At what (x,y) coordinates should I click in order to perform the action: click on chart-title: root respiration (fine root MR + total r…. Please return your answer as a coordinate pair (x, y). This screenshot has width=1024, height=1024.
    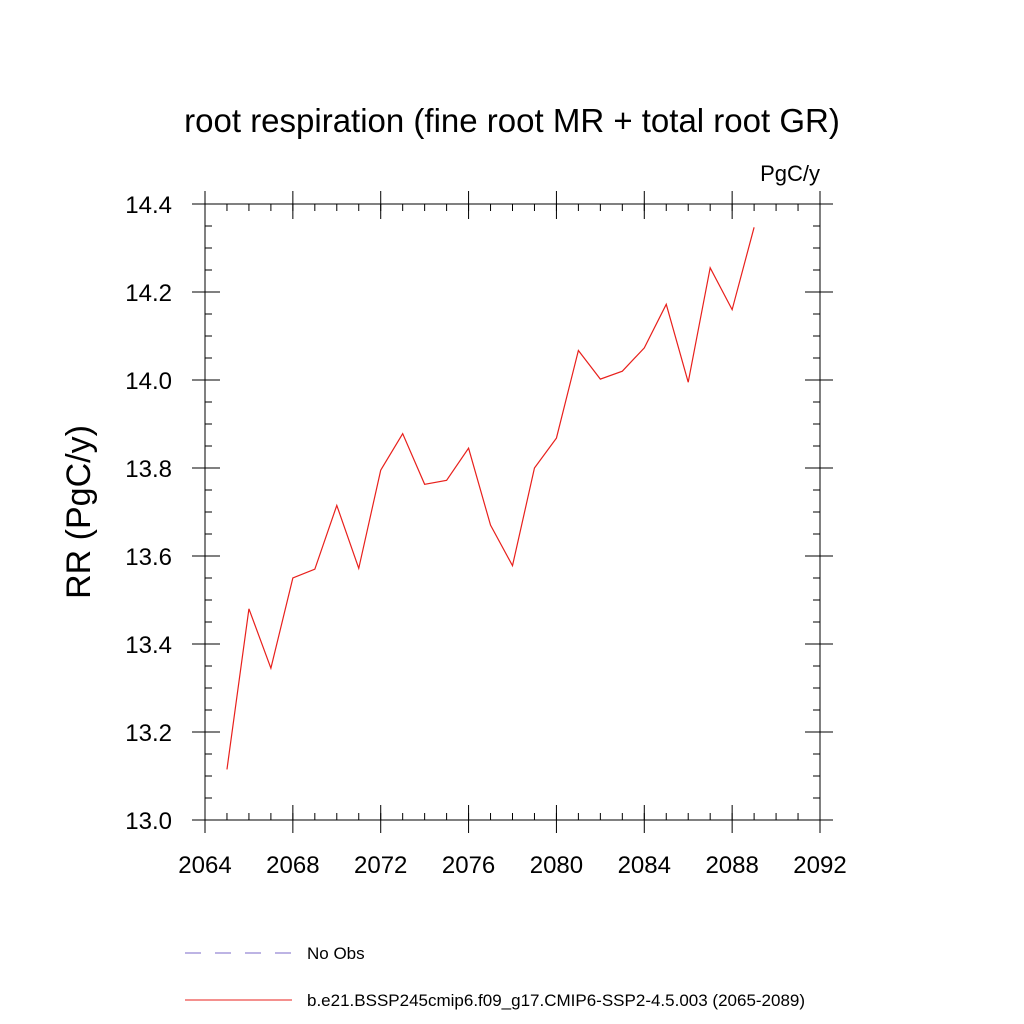
    Looking at the image, I should click on (512, 120).